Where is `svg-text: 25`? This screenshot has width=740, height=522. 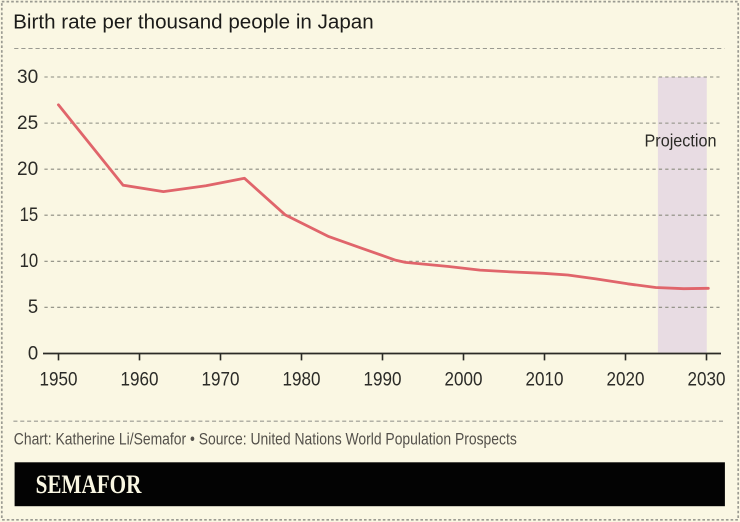
svg-text: 25 is located at coordinates (27, 123).